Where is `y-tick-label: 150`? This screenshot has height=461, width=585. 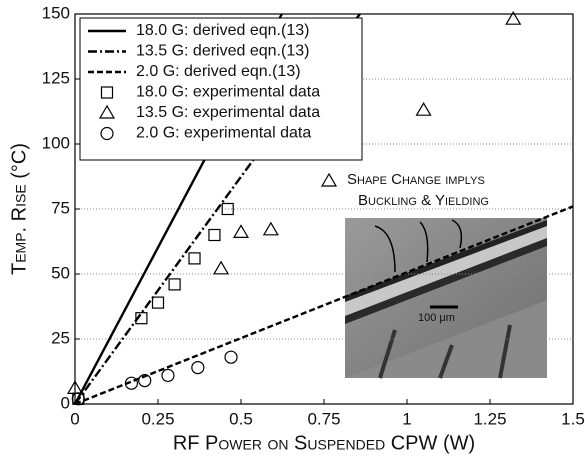 y-tick-label: 150 is located at coordinates (56, 12).